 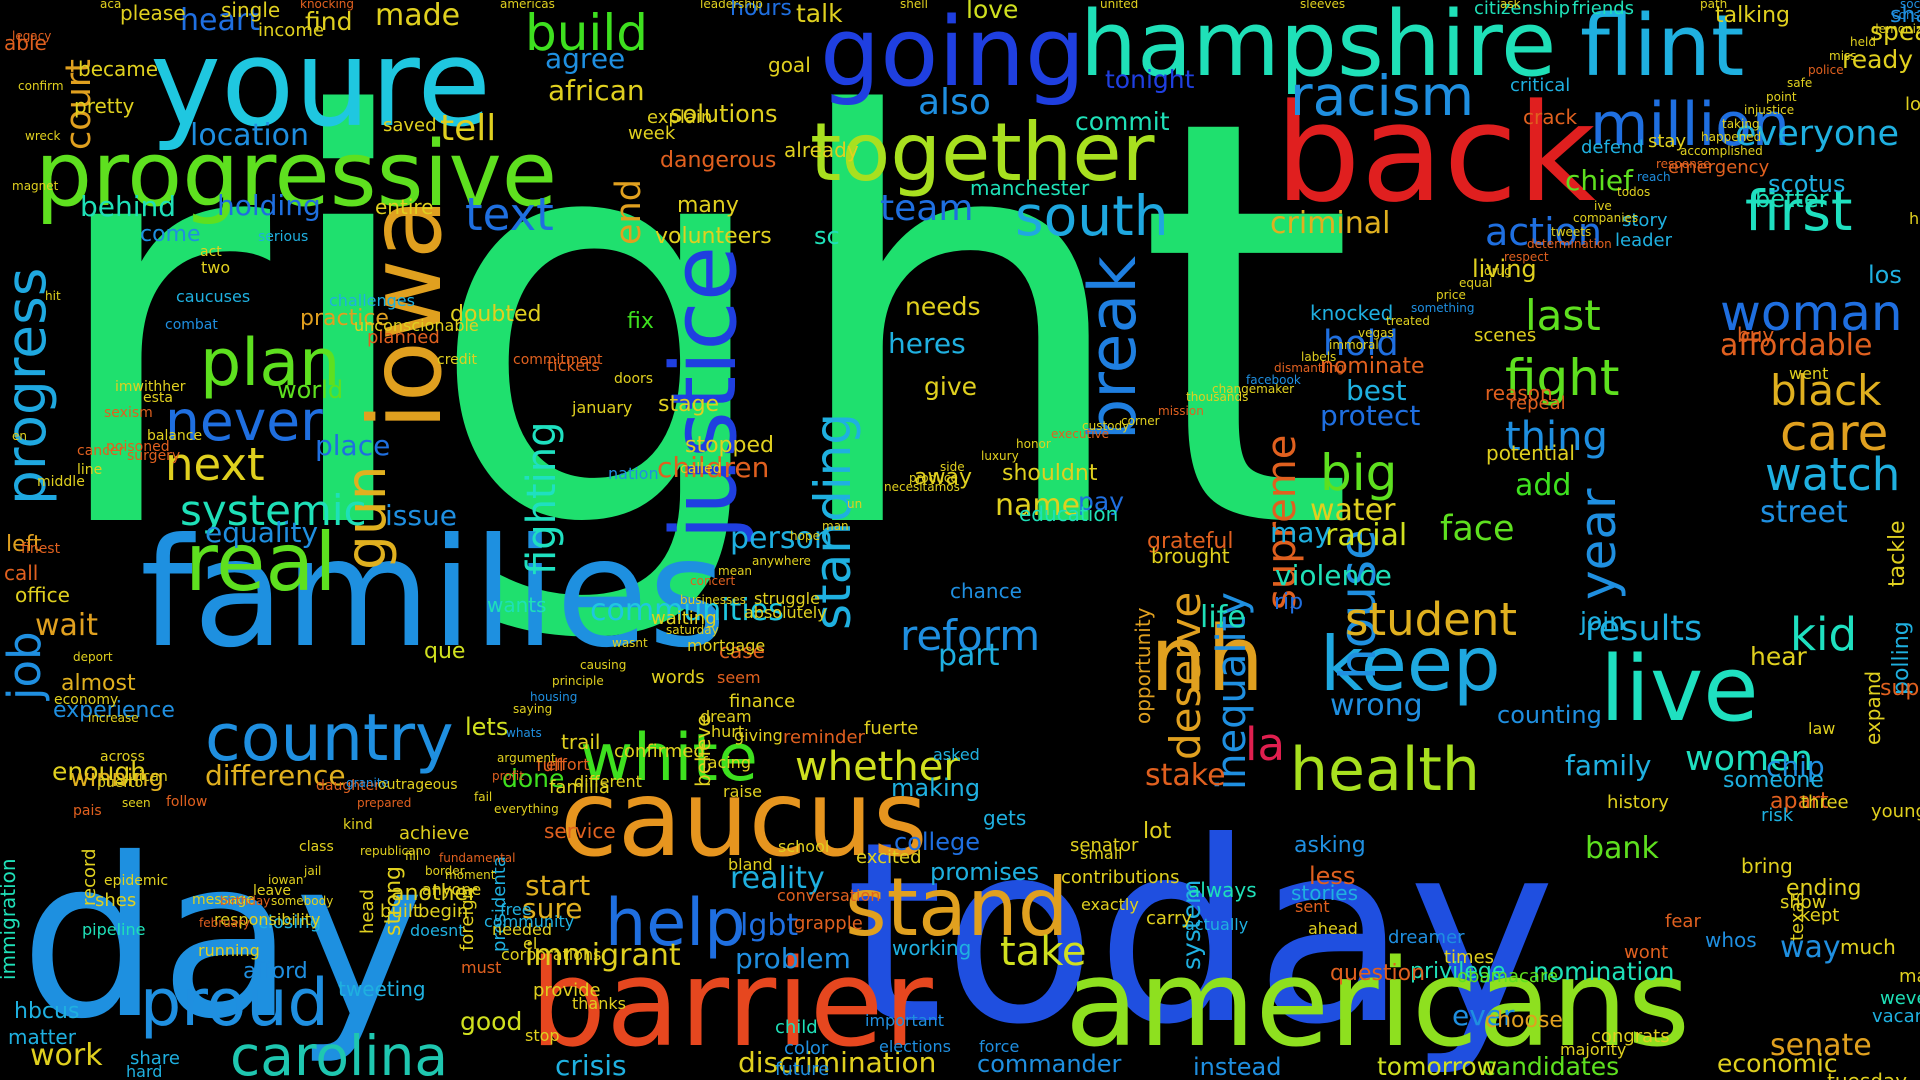 What do you see at coordinates (789, 65) in the screenshot?
I see `word-goal: goal` at bounding box center [789, 65].